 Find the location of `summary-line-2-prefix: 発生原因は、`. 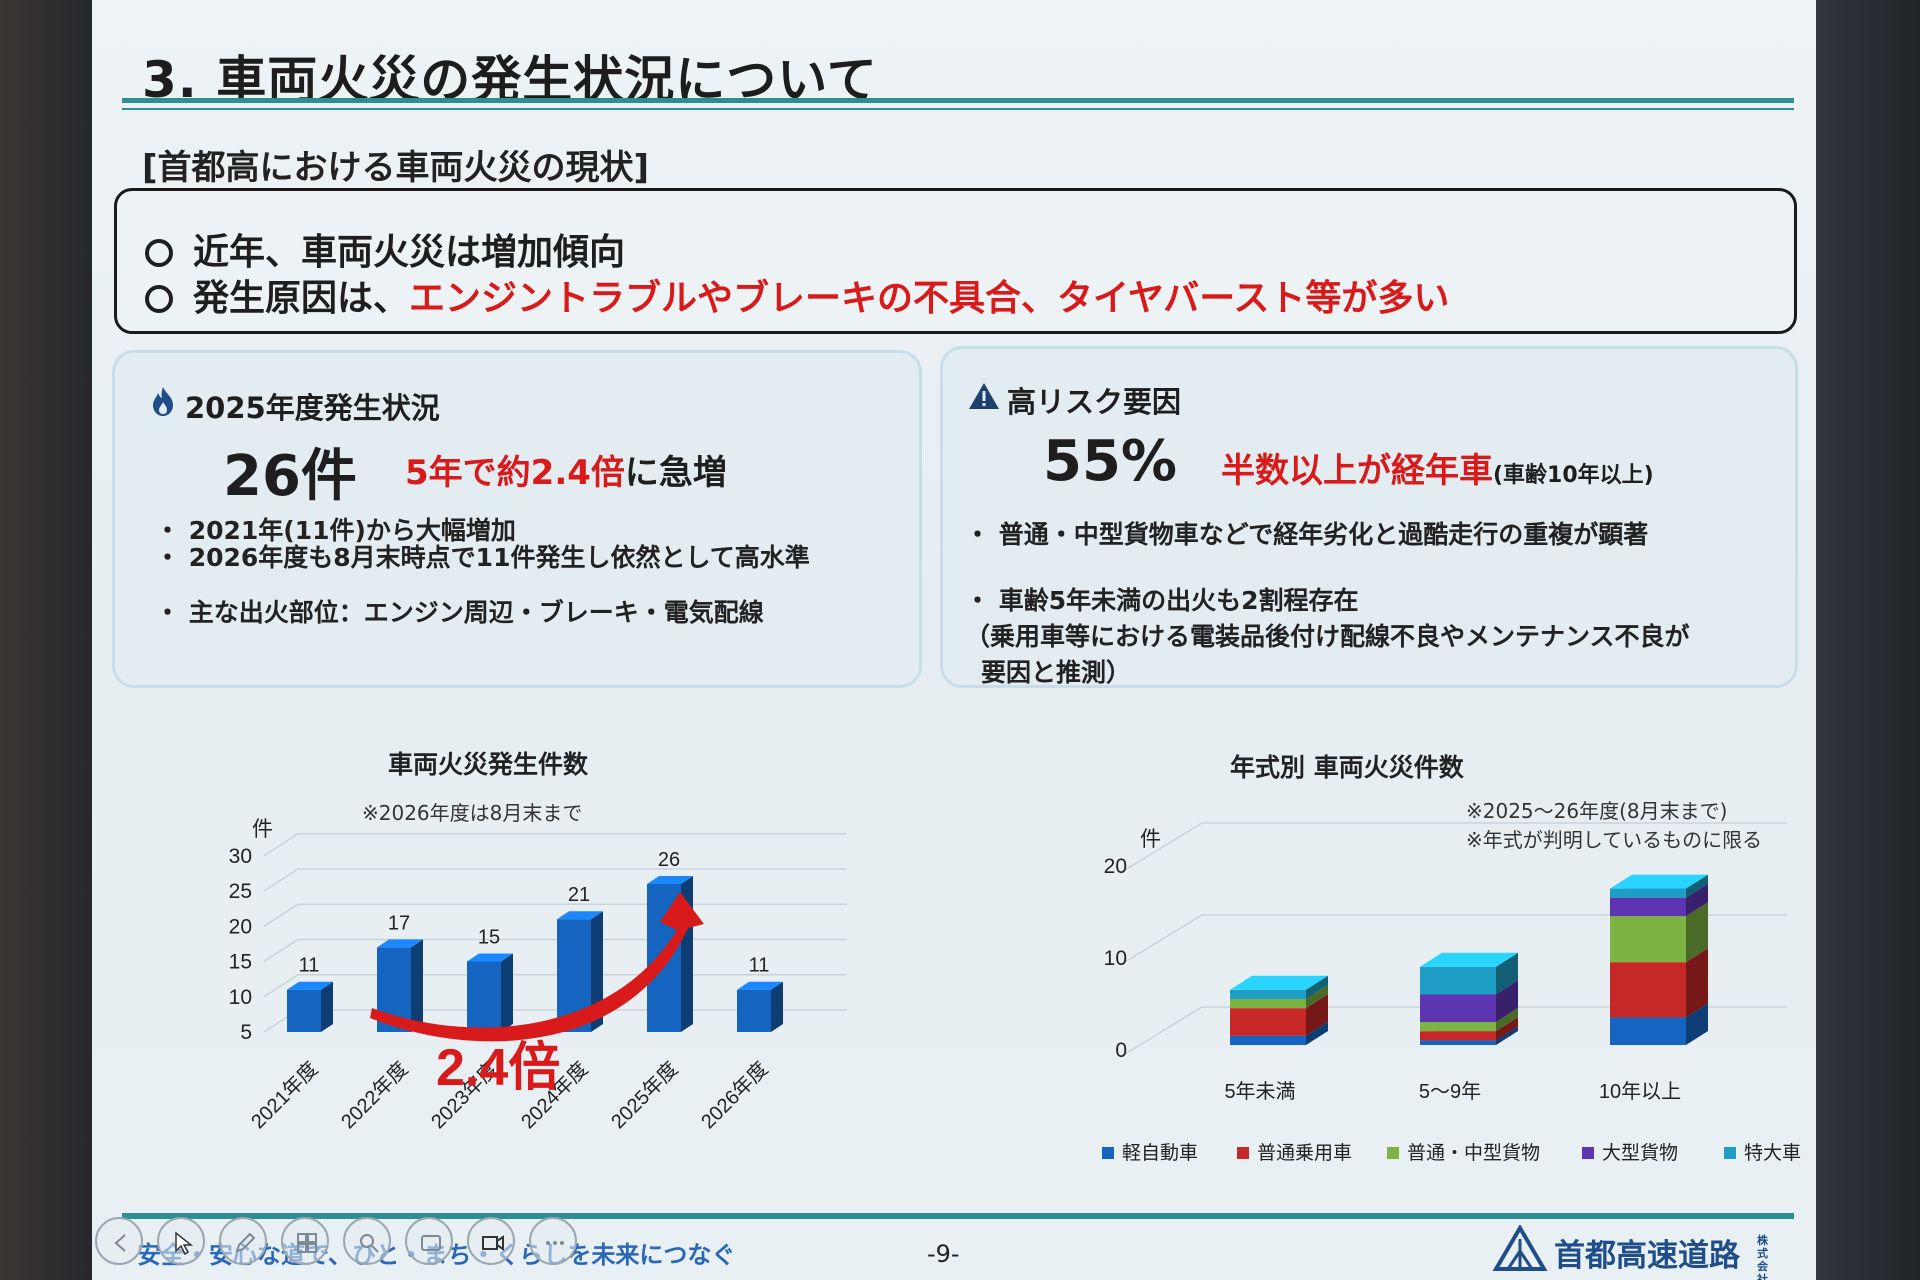

summary-line-2-prefix: 発生原因は、 is located at coordinates (301, 298).